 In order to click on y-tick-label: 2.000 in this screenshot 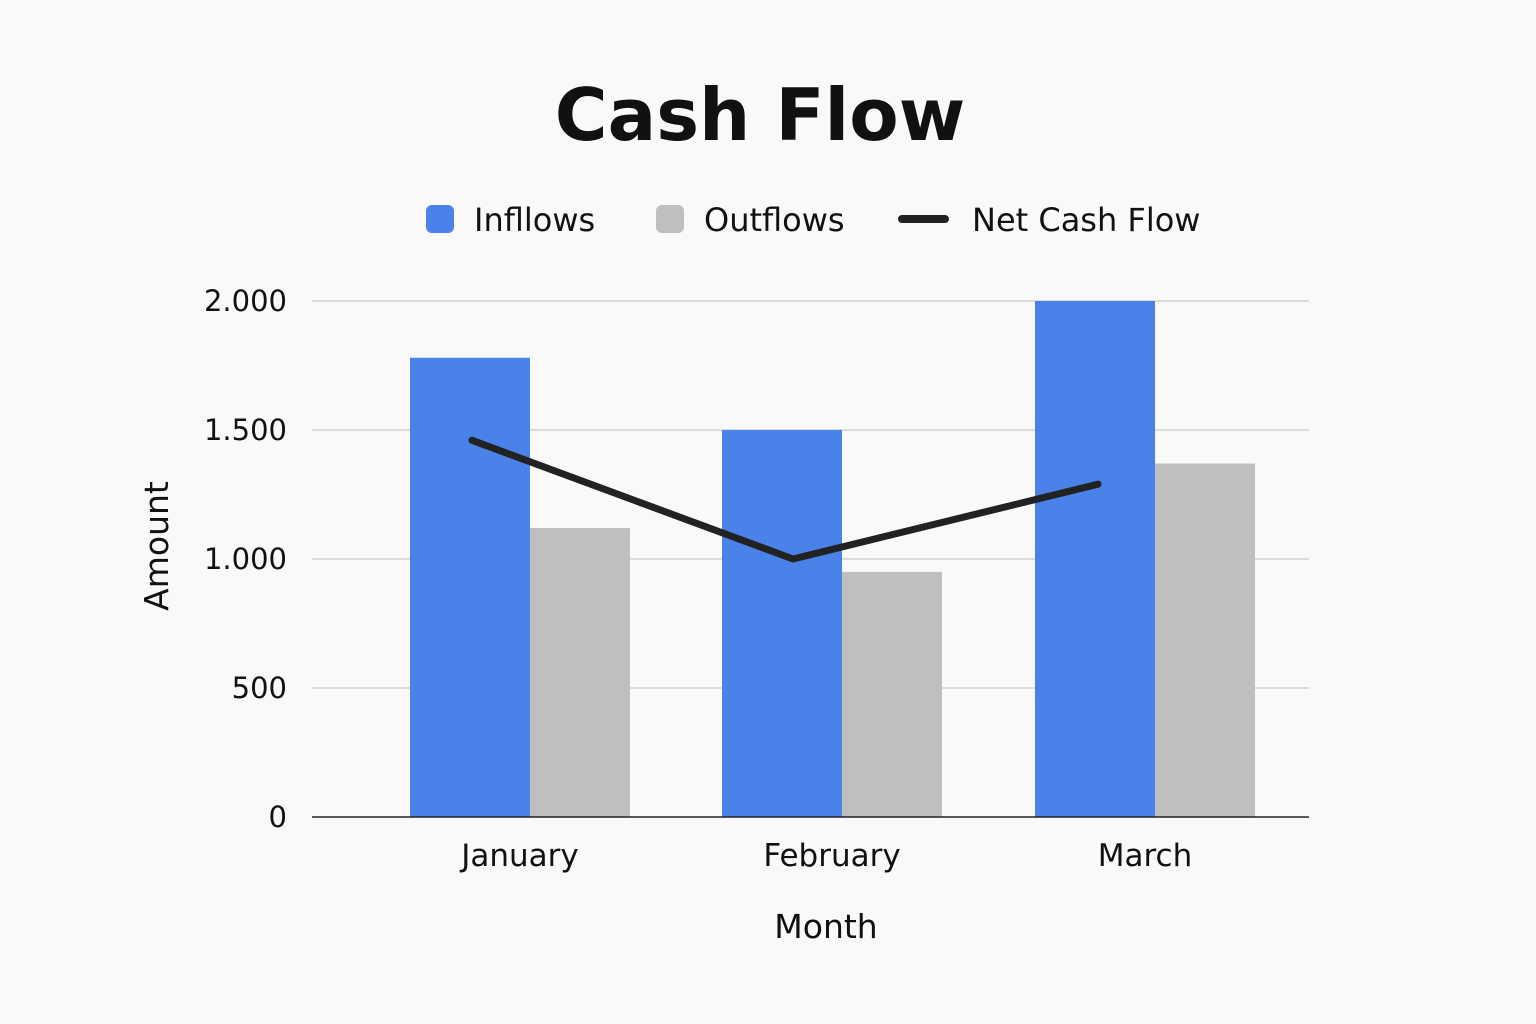, I will do `click(245, 301)`.